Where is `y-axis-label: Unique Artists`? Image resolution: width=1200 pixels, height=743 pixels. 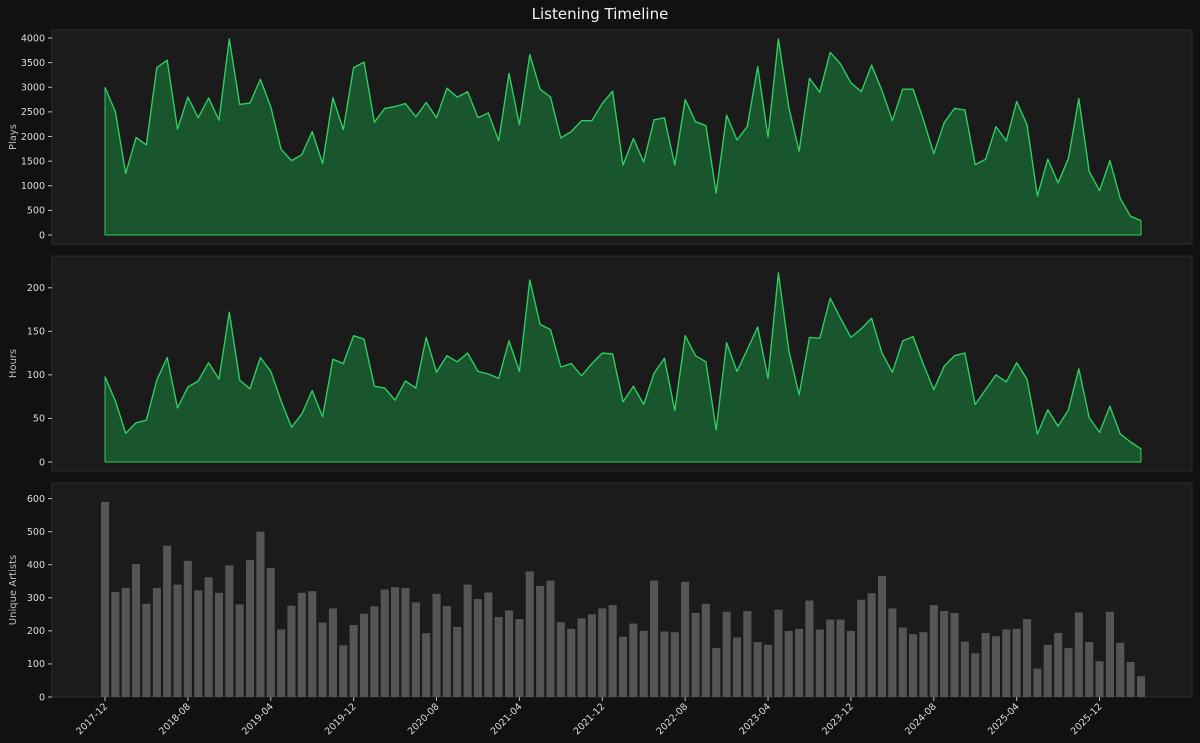 y-axis-label: Unique Artists is located at coordinates (13, 590).